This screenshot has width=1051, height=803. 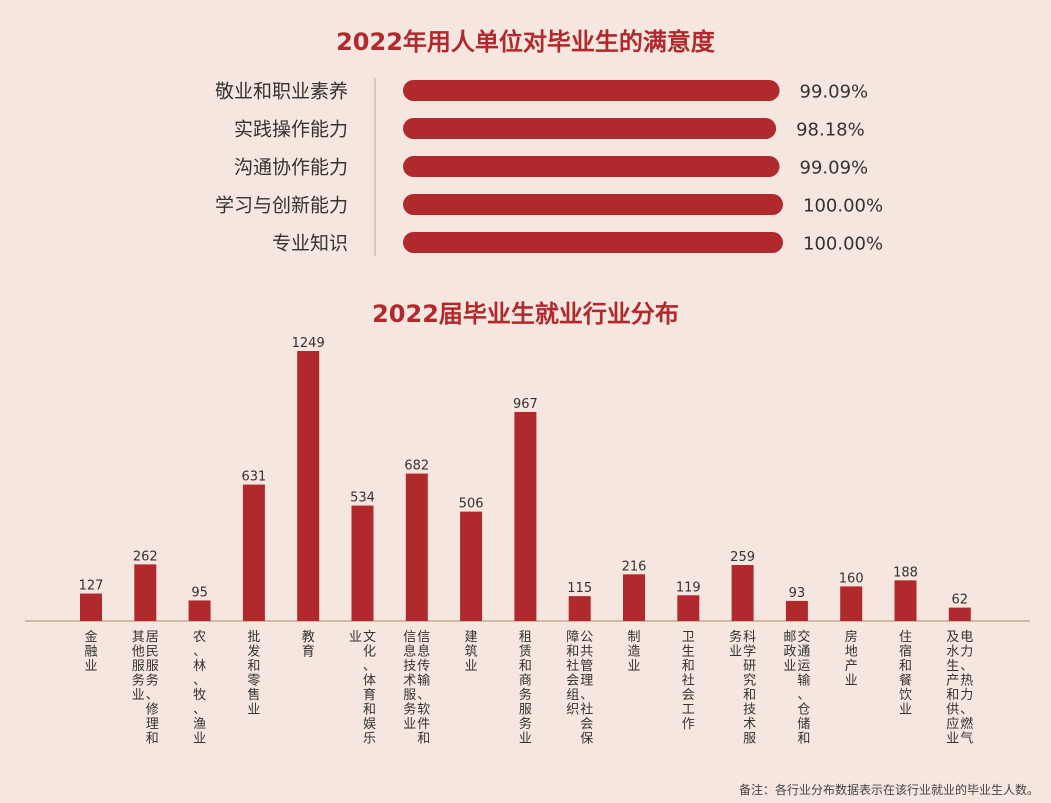 What do you see at coordinates (742, 557) in the screenshot?
I see `industry-value-label: 259` at bounding box center [742, 557].